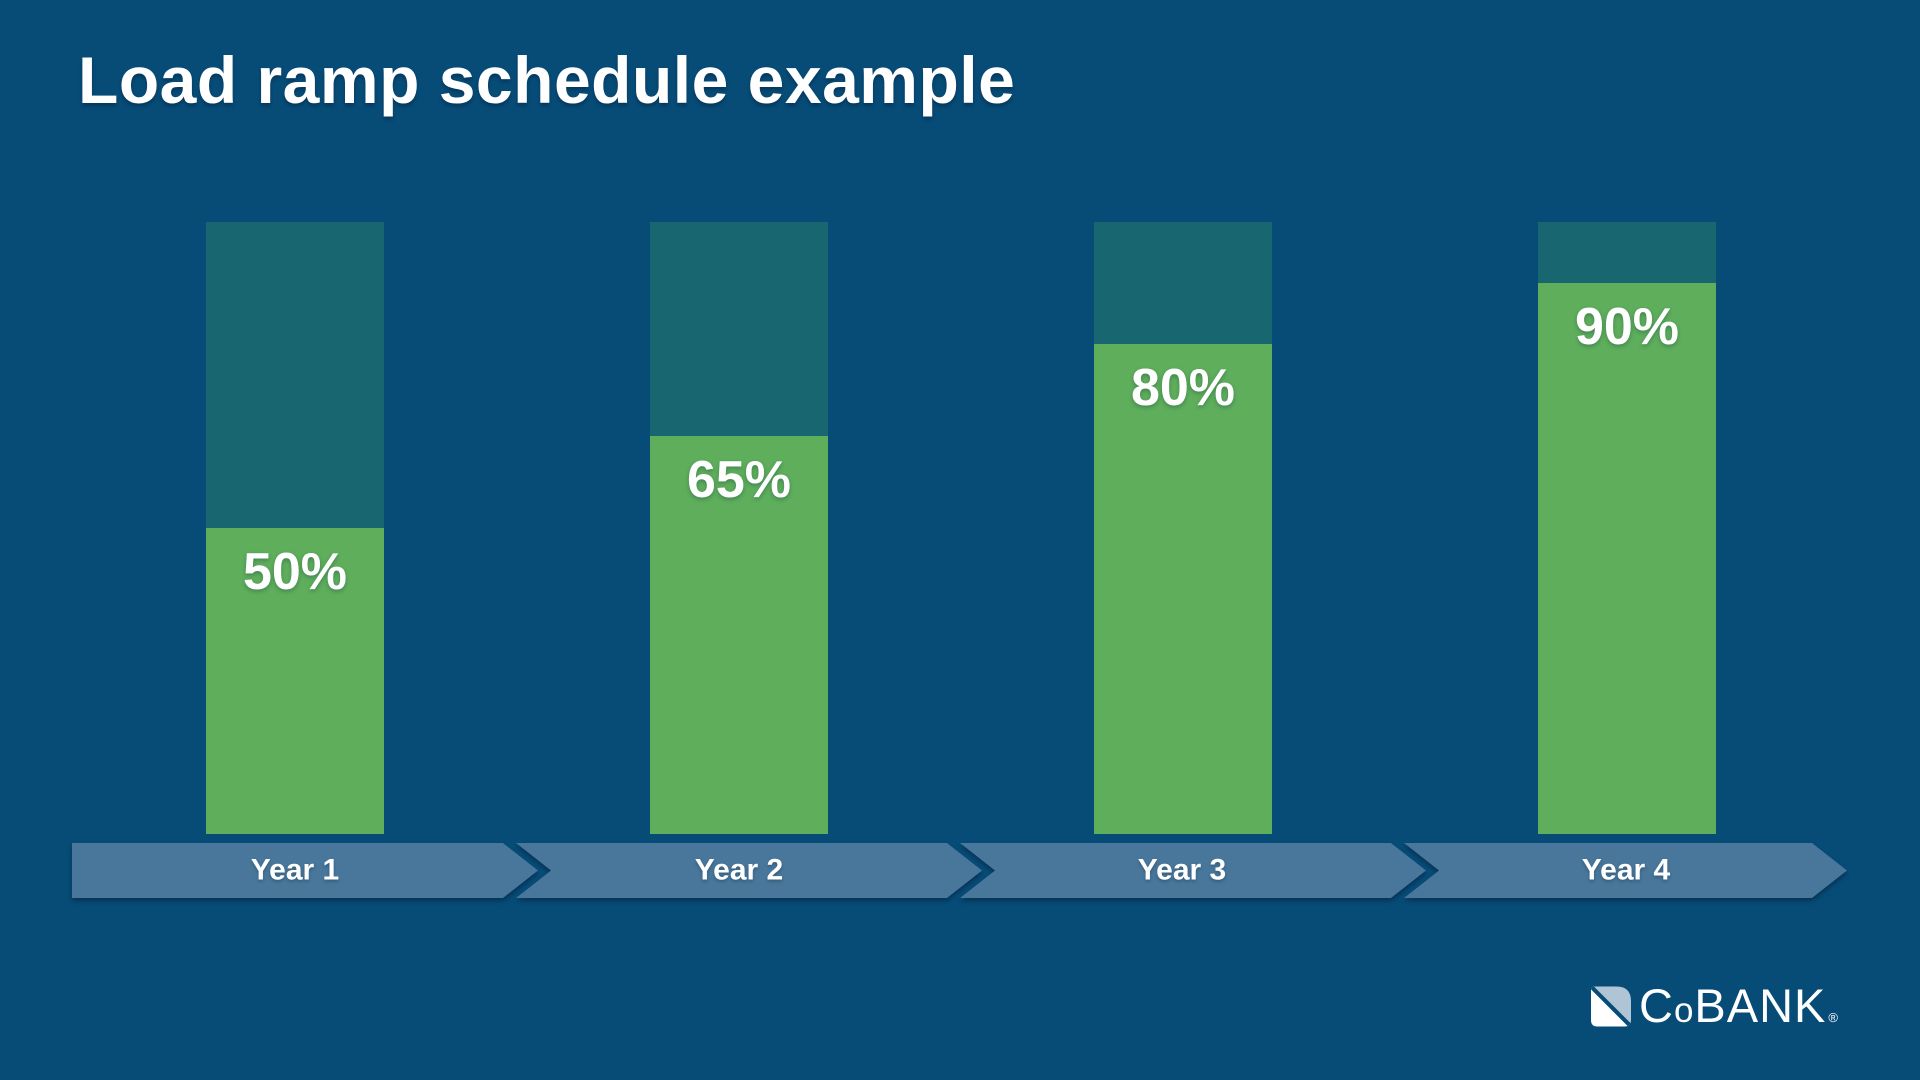 The height and width of the screenshot is (1080, 1920). Describe the element at coordinates (1760, 1005) in the screenshot. I see `cobank-wordmark-bank: BANK` at that location.